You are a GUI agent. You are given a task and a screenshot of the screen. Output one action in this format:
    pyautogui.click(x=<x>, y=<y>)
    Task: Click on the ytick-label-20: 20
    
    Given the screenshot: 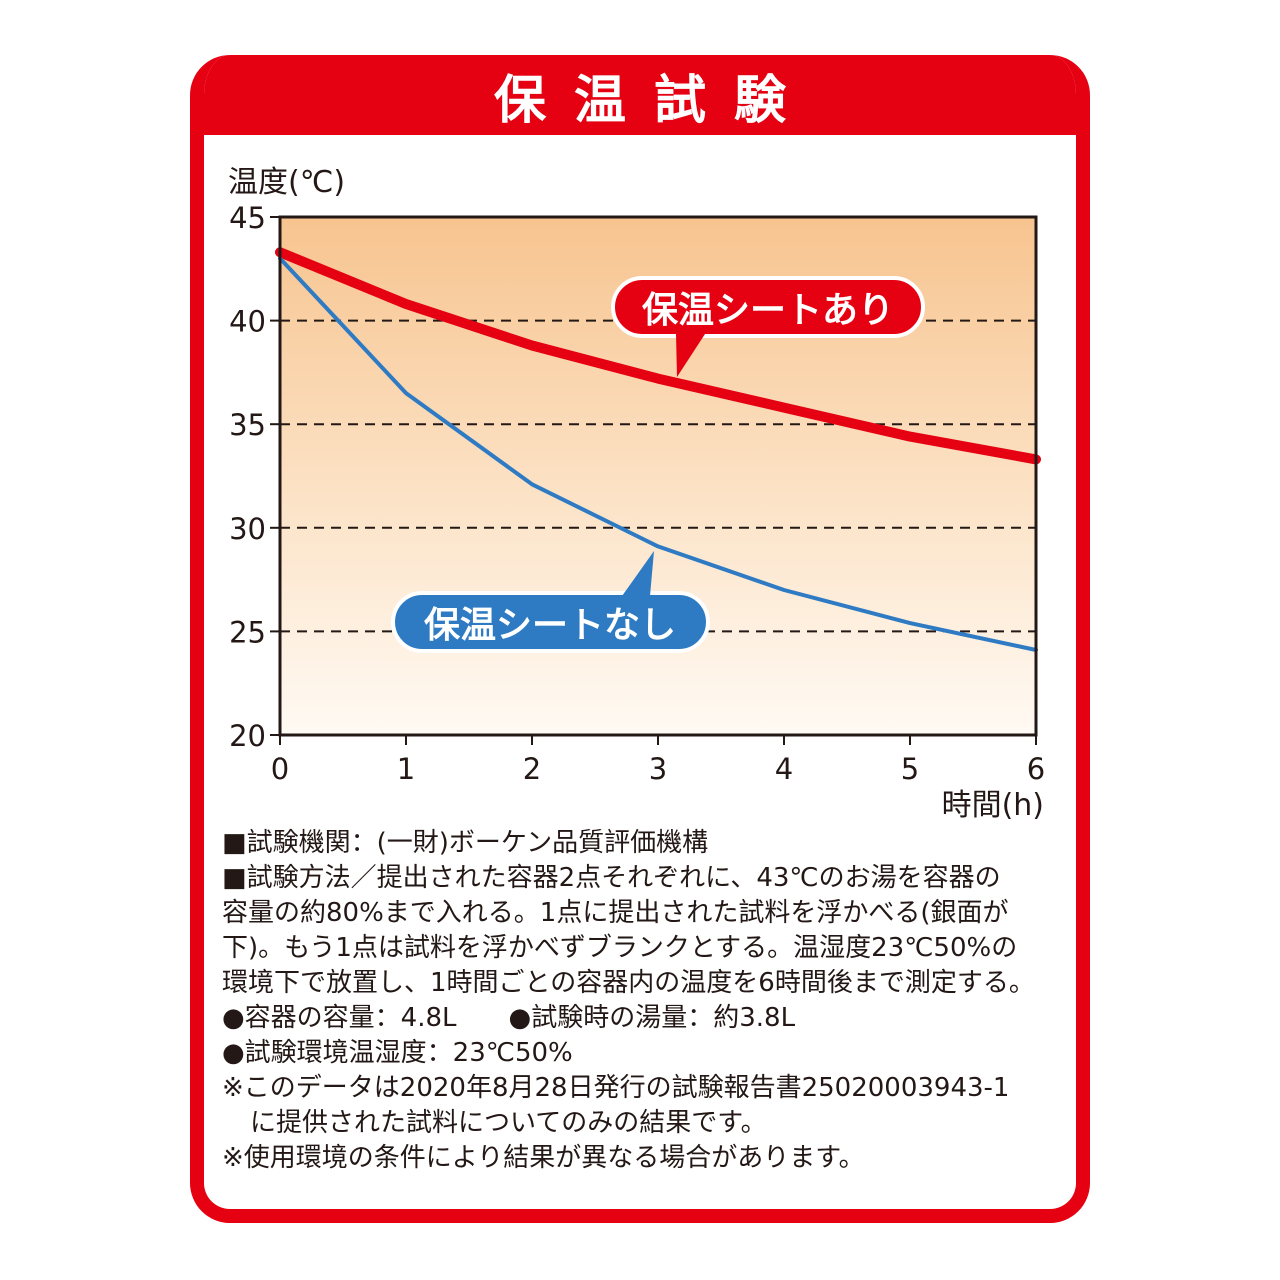 What is the action you would take?
    pyautogui.click(x=247, y=736)
    